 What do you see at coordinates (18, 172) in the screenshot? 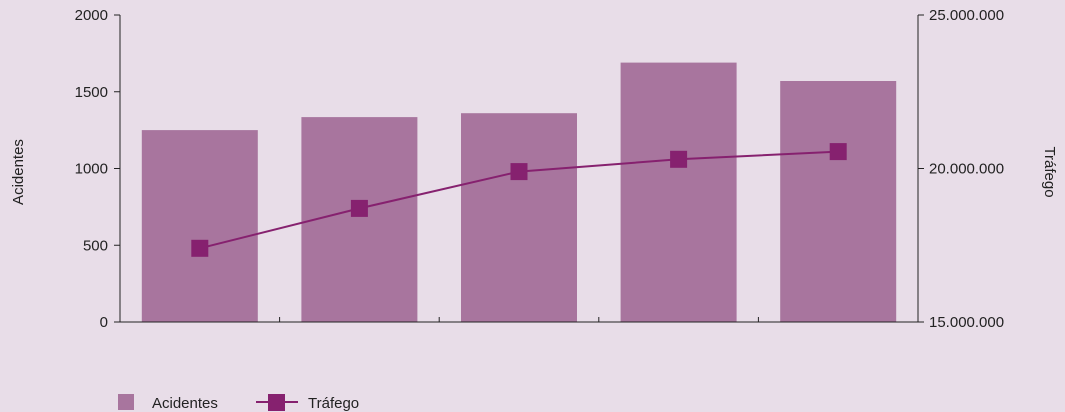
I see `y-axis-label: Acidentes` at bounding box center [18, 172].